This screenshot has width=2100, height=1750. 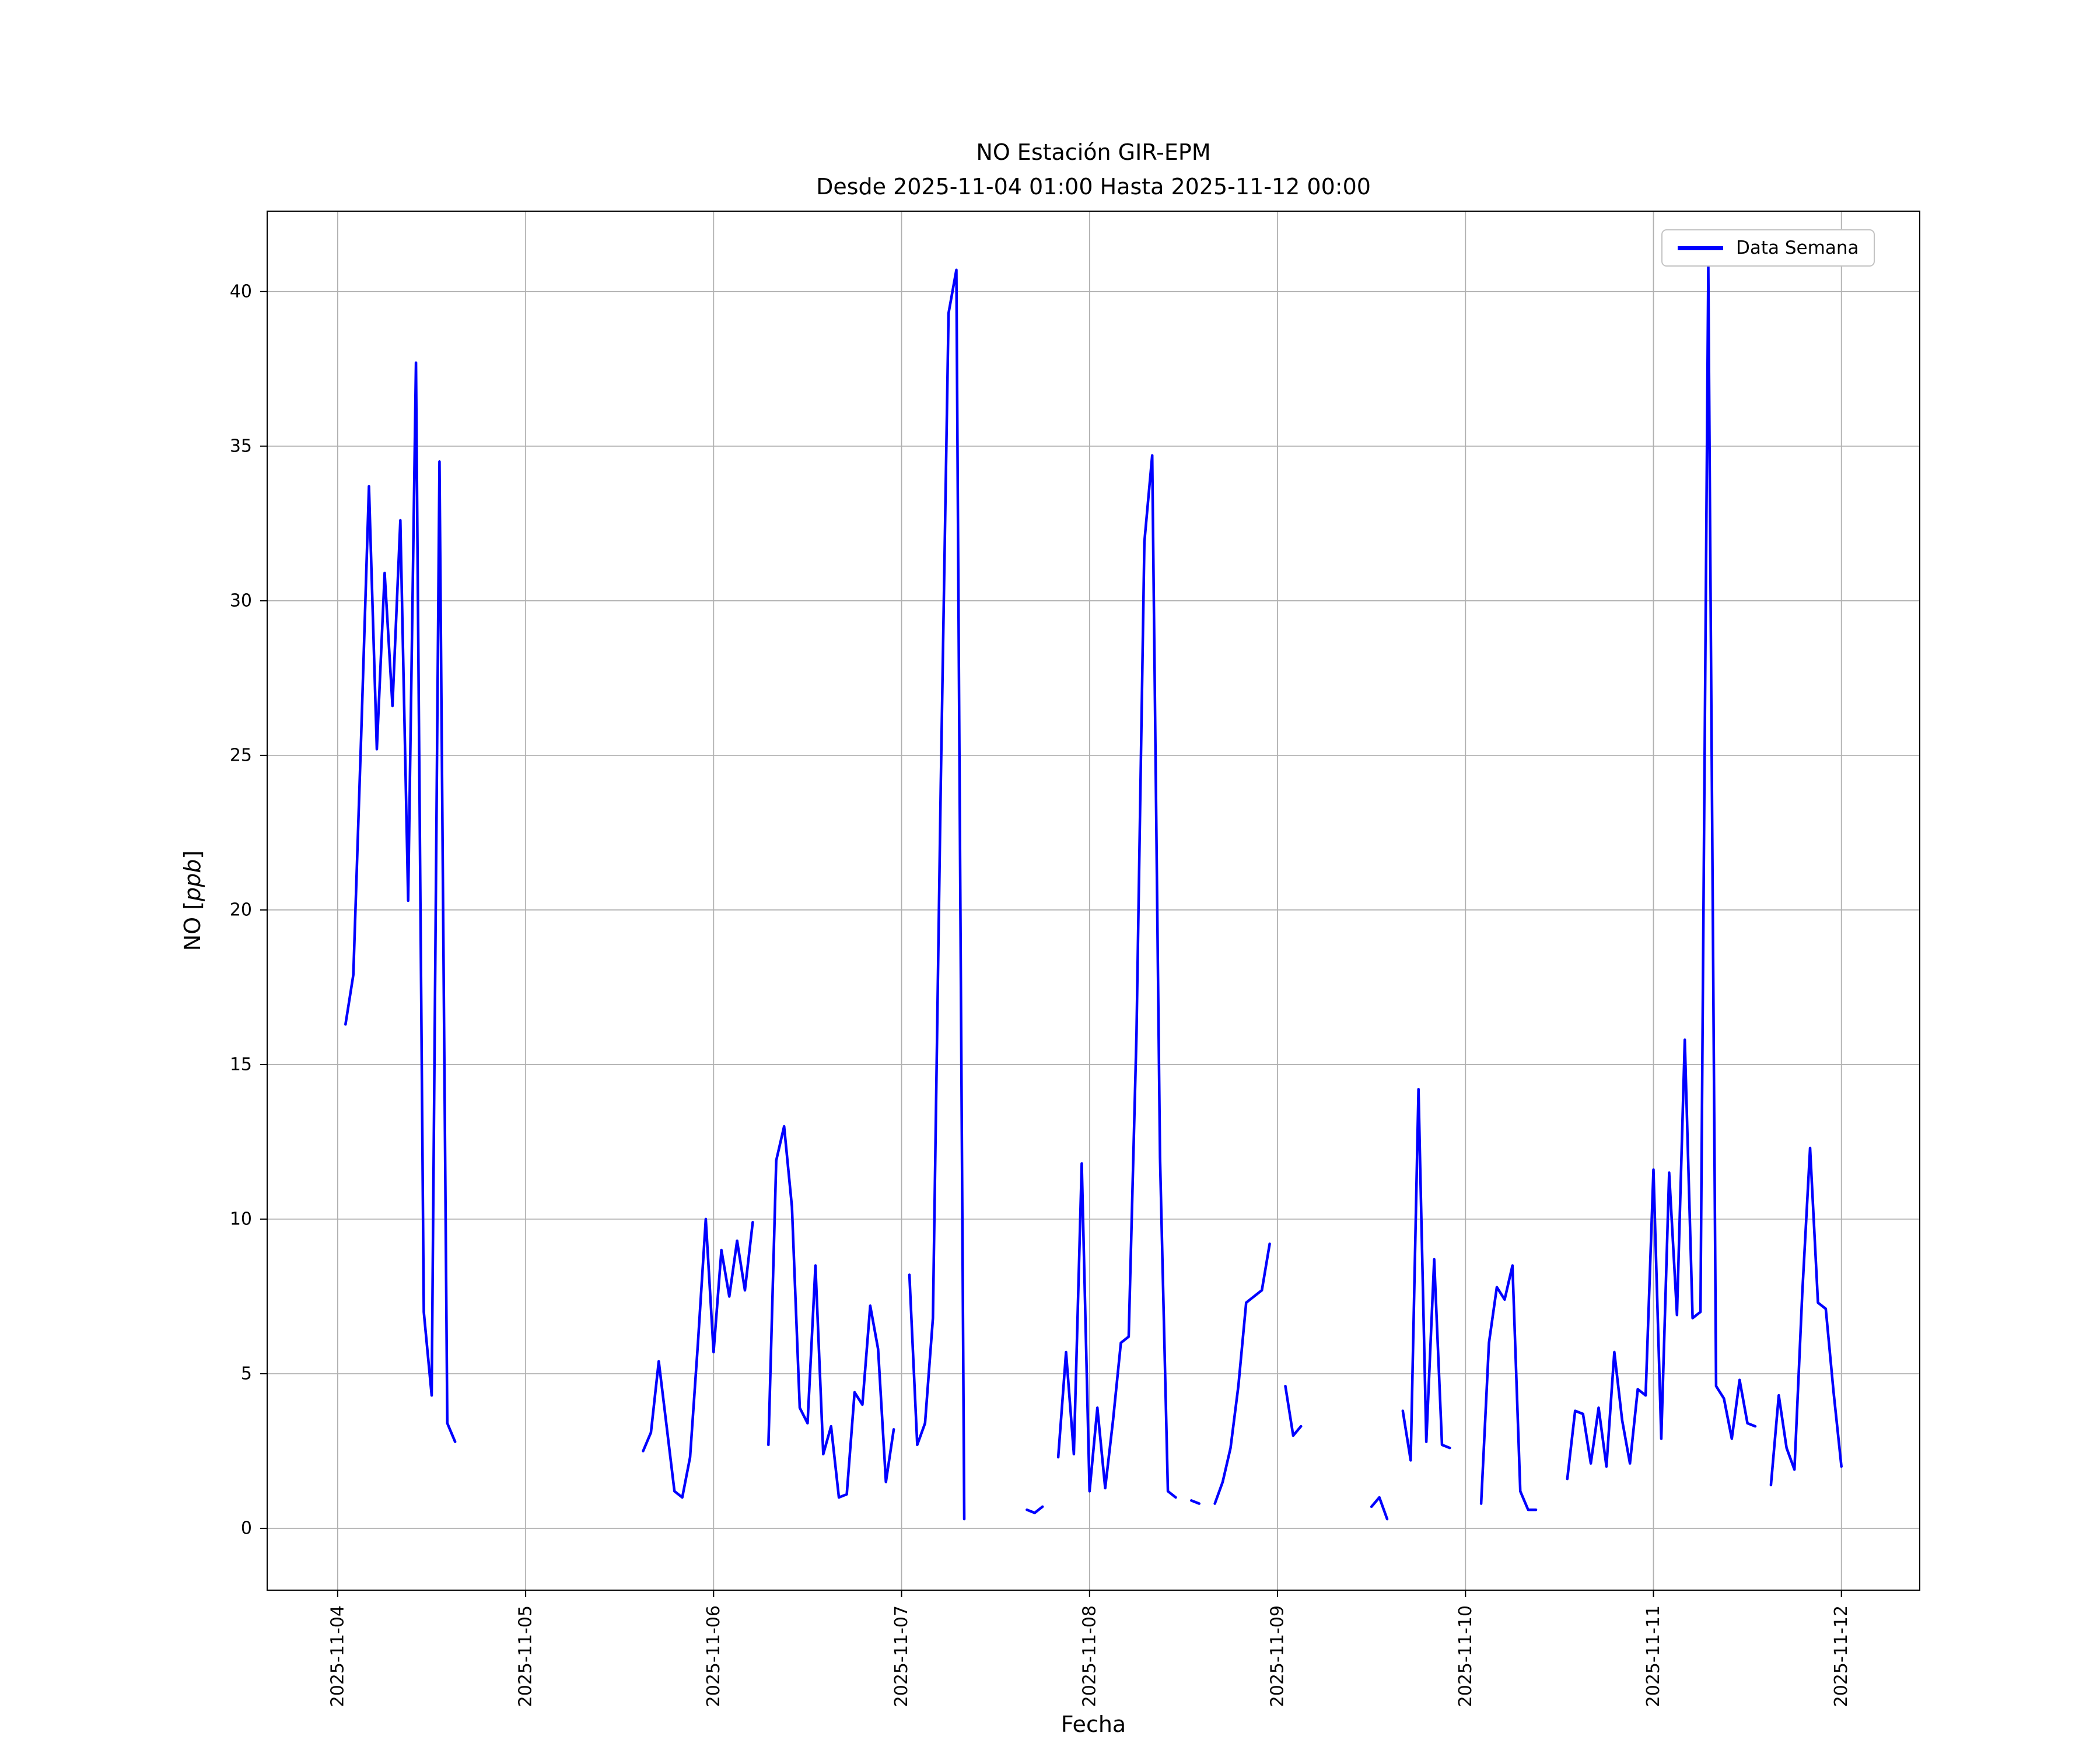 What do you see at coordinates (1093, 152) in the screenshot?
I see `chart-title-line1: NO Estación GIR-EPM` at bounding box center [1093, 152].